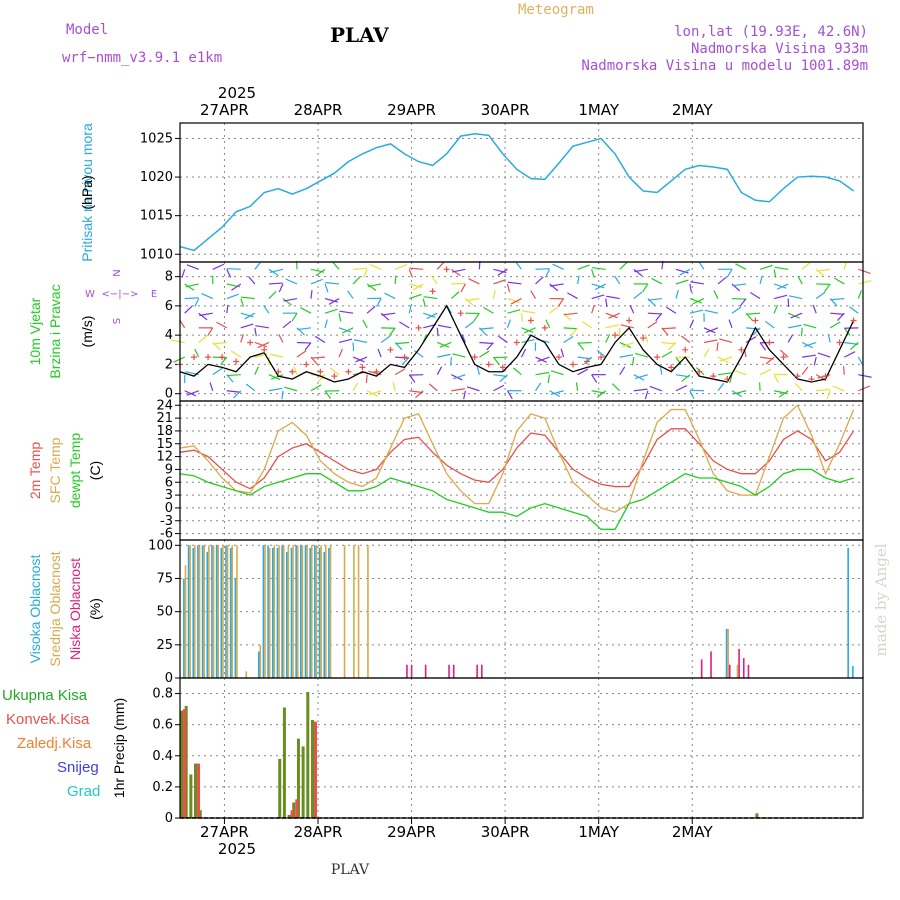 The image size is (900, 900). Describe the element at coordinates (87, 30) in the screenshot. I see `model-label: Model` at that location.